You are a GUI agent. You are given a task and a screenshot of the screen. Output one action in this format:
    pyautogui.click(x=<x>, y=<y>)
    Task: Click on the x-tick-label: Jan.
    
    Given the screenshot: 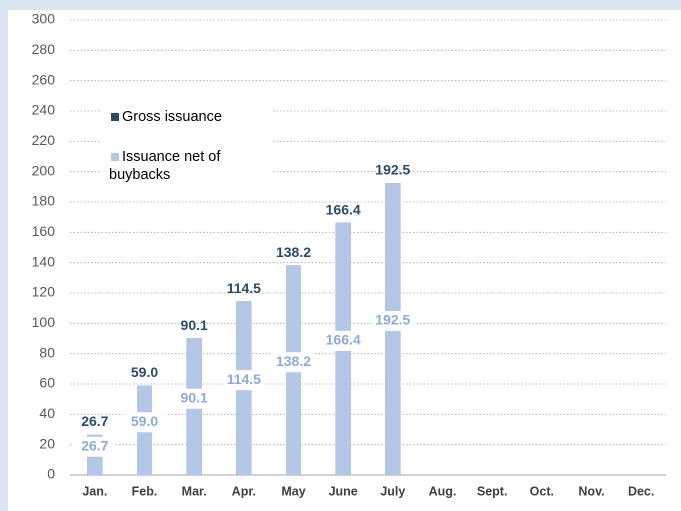 What is the action you would take?
    pyautogui.click(x=94, y=491)
    